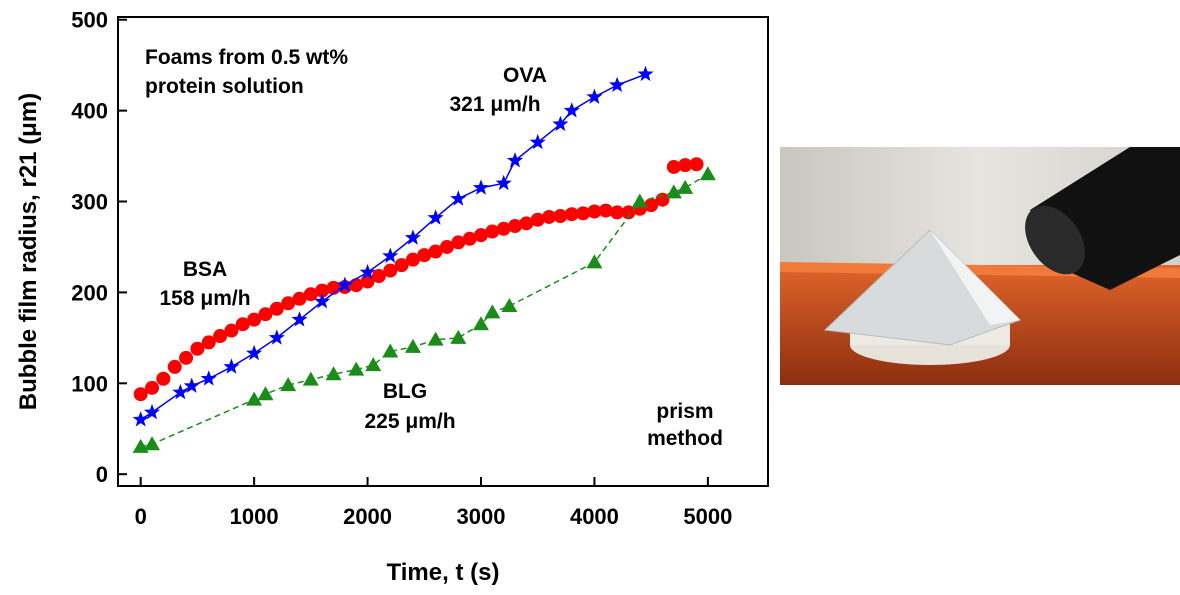 The image size is (1180, 595). Describe the element at coordinates (89, 292) in the screenshot. I see `y-tick-label: 200` at that location.